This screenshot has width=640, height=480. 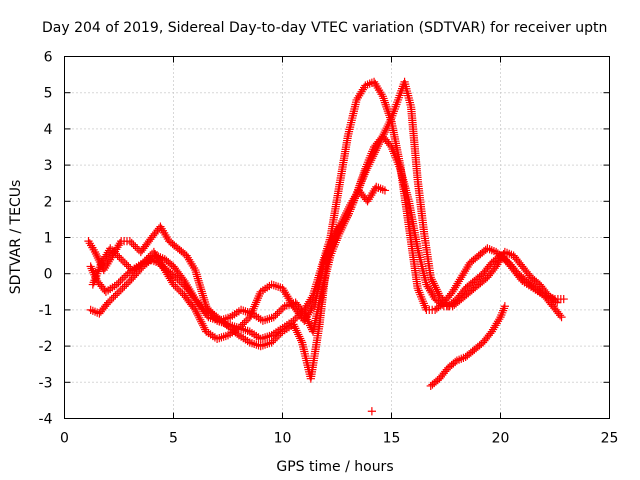 I want to click on series-outlier, so click(x=371, y=411).